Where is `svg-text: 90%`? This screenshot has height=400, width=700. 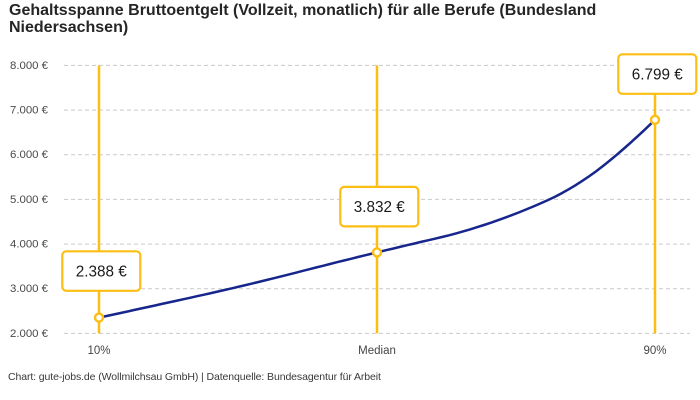 svg-text: 90% is located at coordinates (654, 351).